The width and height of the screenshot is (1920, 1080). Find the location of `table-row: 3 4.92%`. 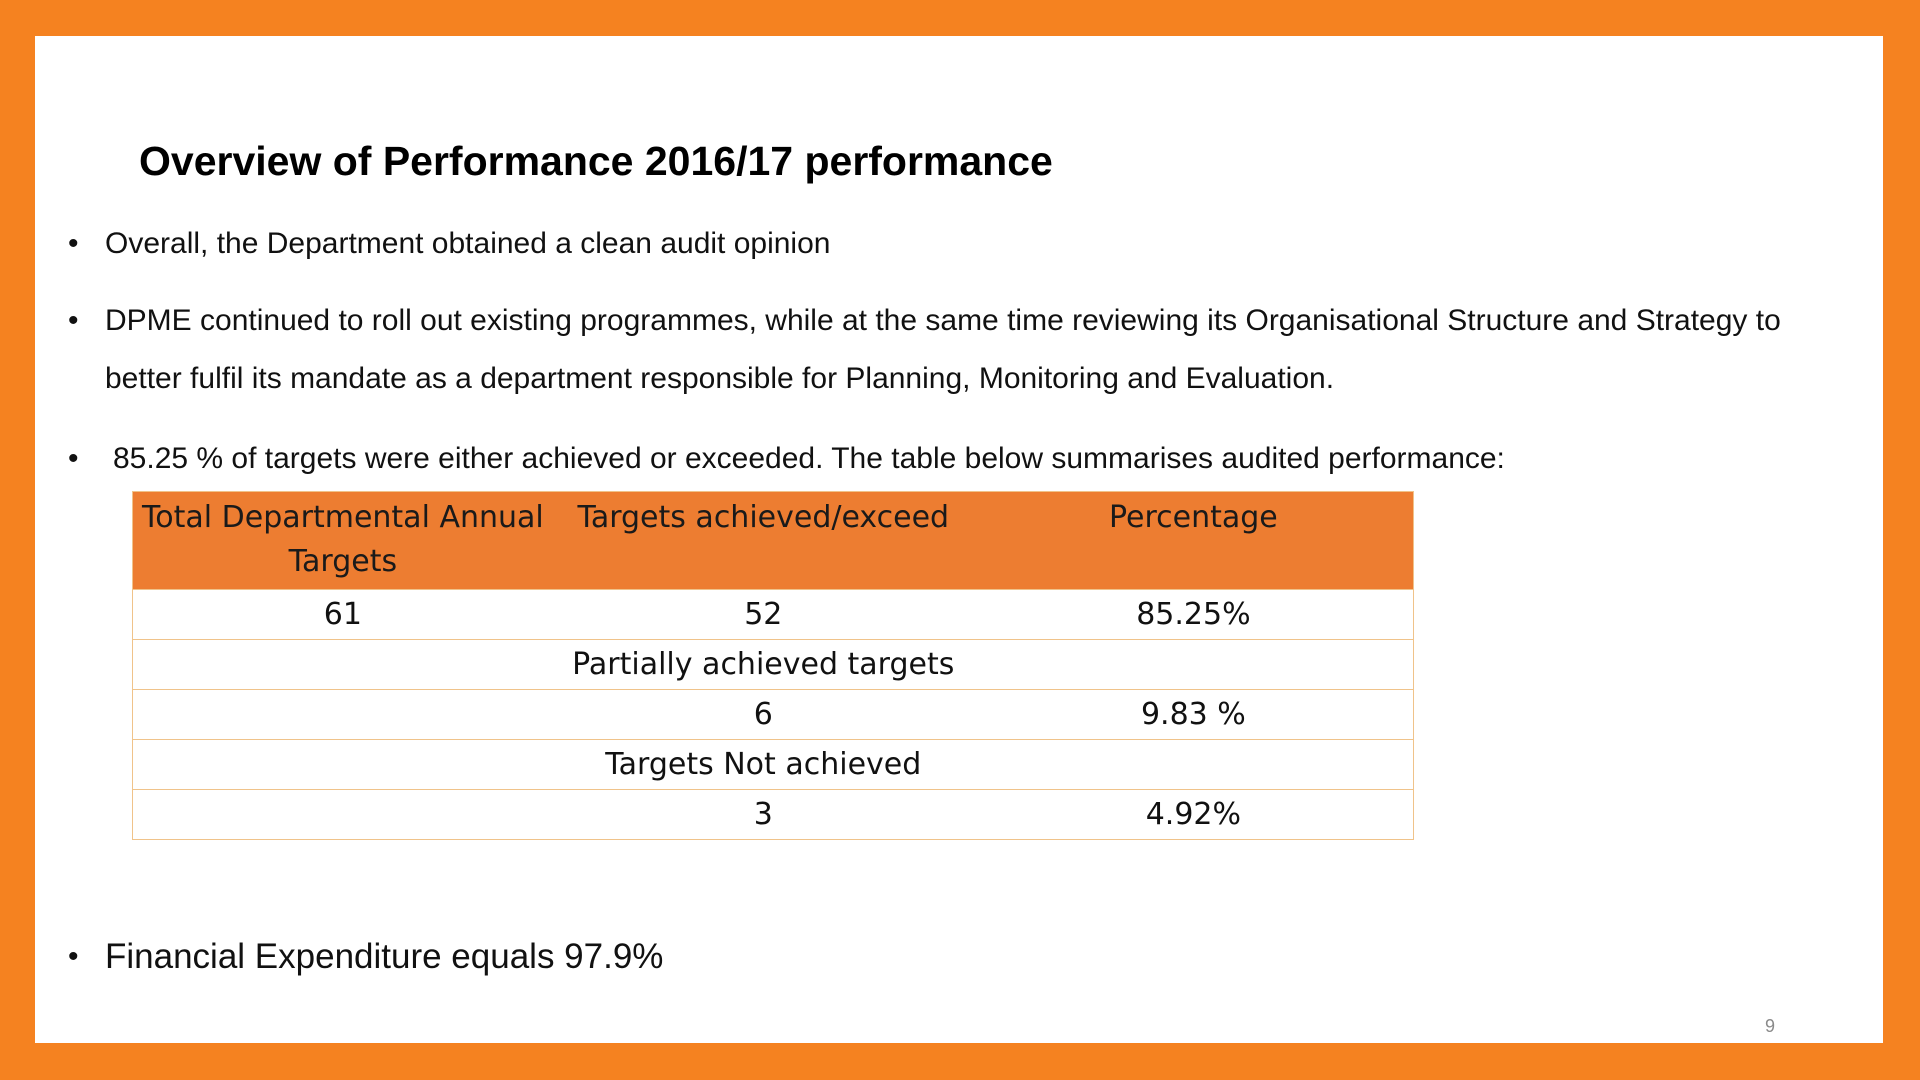

table-row: 3 4.92% is located at coordinates (773, 814).